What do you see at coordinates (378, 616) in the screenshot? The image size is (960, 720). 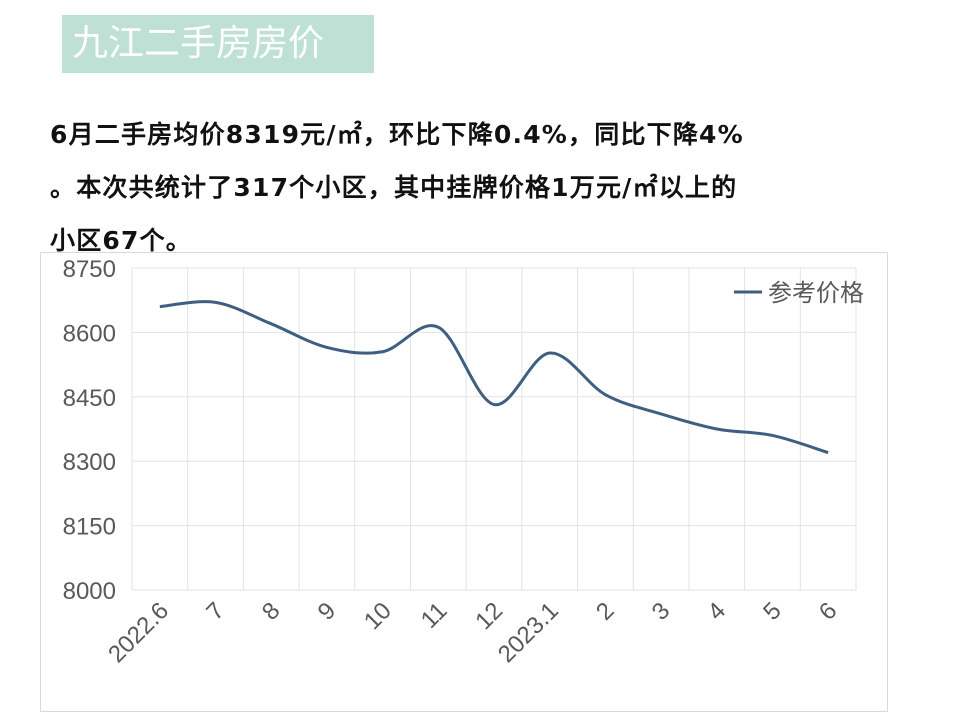 I see `x-tick-label: 10` at bounding box center [378, 616].